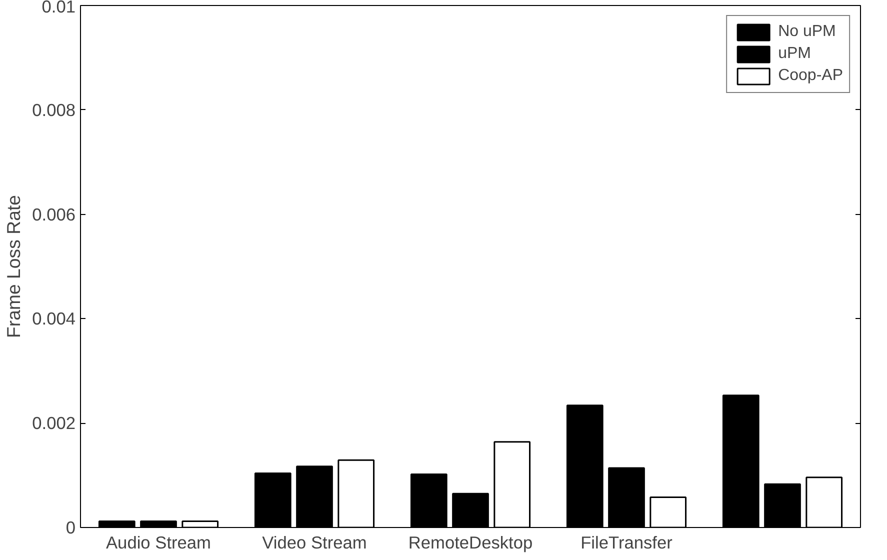 This screenshot has width=887, height=560. I want to click on y-axis-title: Frame Loss Rate, so click(13, 266).